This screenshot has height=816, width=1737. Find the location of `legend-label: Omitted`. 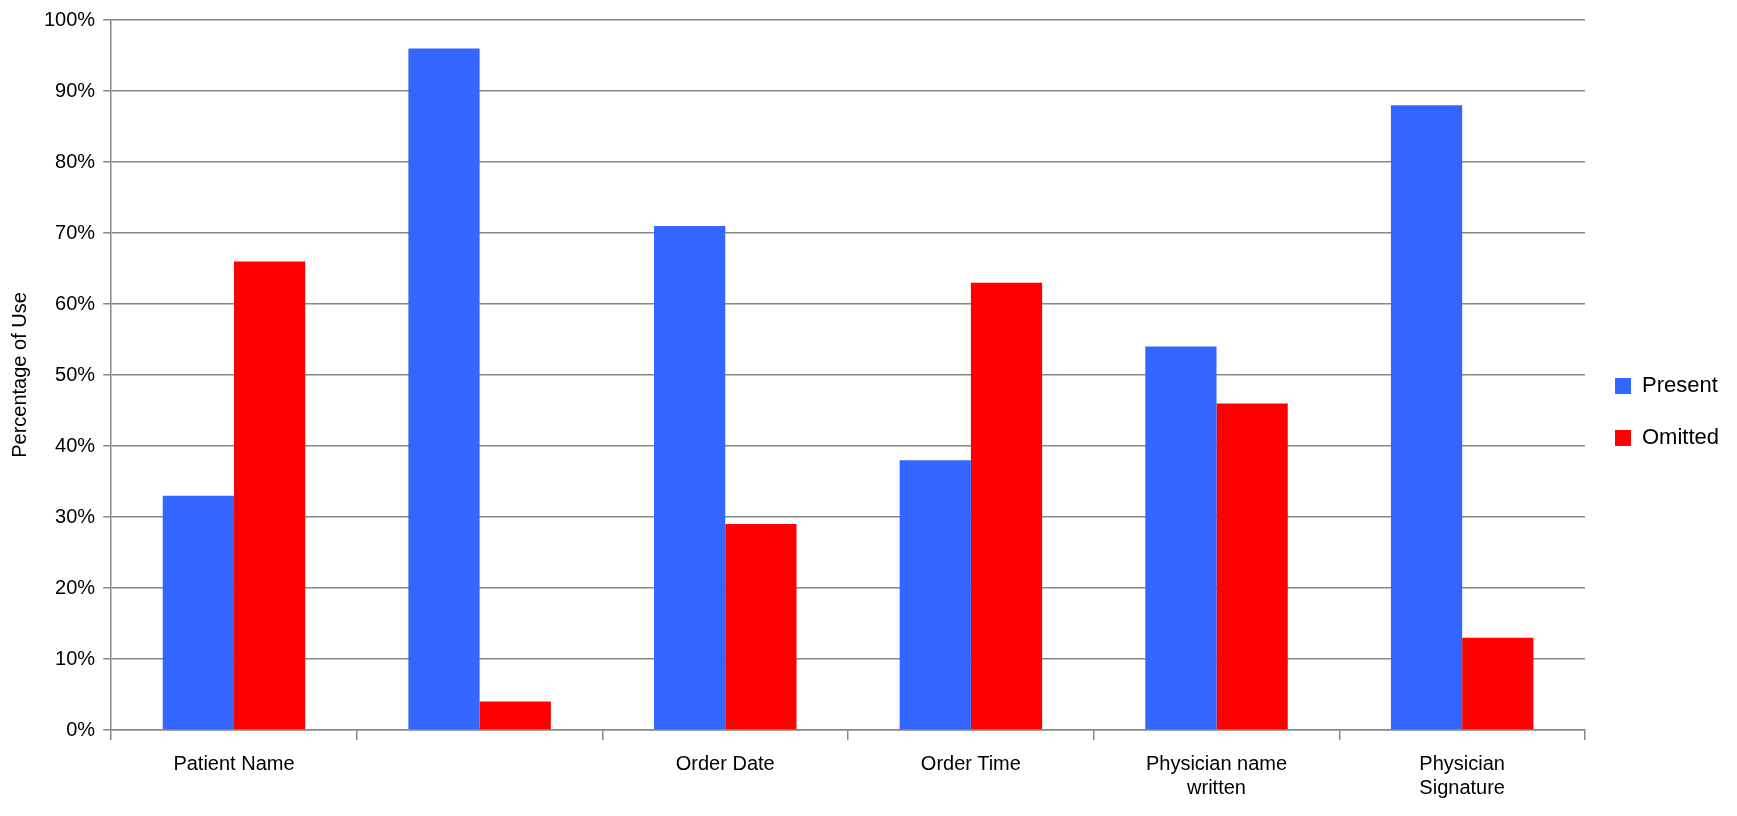

legend-label: Omitted is located at coordinates (1680, 437).